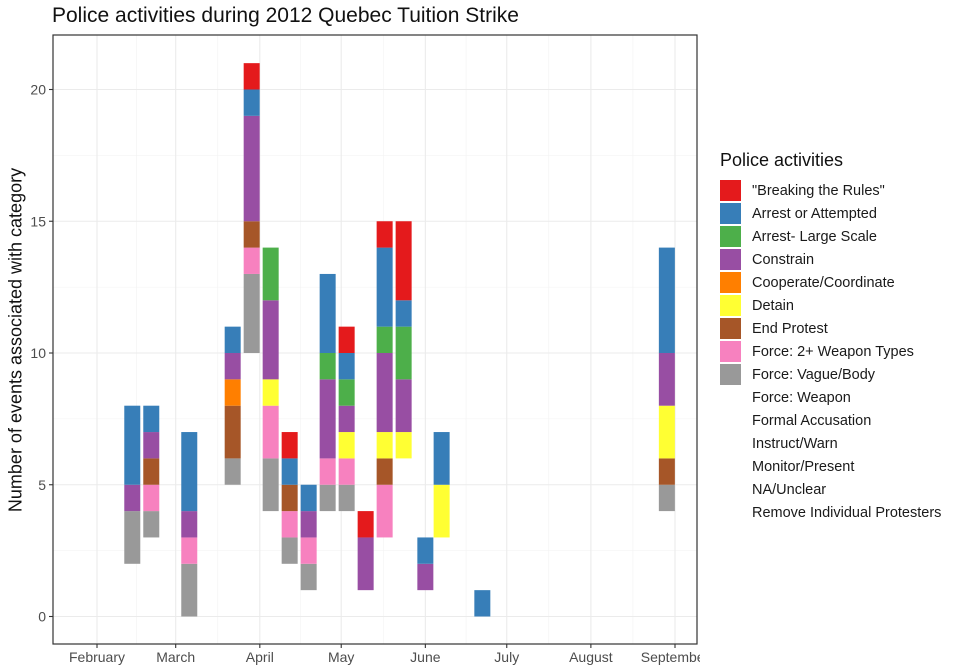 Image resolution: width=960 pixels, height=672 pixels. Describe the element at coordinates (670, 657) in the screenshot. I see `x-tick-label: September` at that location.